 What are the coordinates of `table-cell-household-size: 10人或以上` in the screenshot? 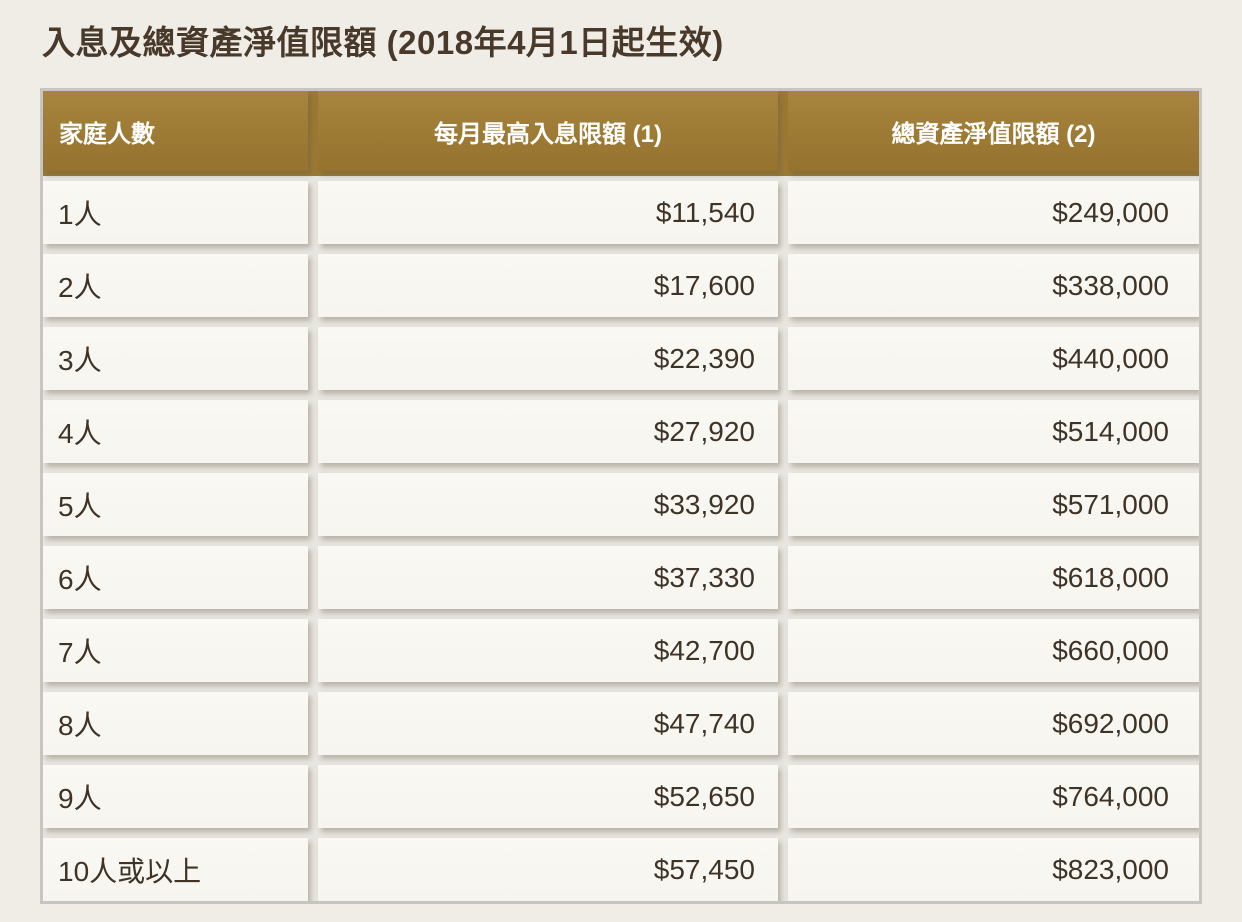 It's located at (175, 869).